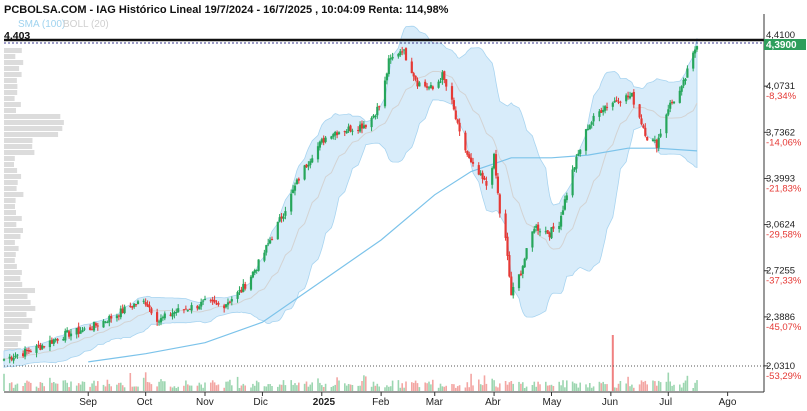 This screenshot has height=411, width=807. What do you see at coordinates (780, 271) in the screenshot?
I see `y-tick-label: 2,7255` at bounding box center [780, 271].